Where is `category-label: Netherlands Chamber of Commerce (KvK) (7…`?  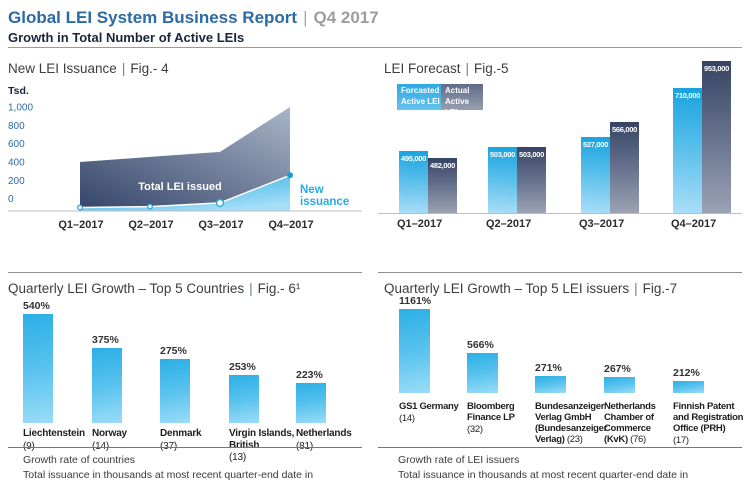
category-label: Netherlands Chamber of Commerce (KvK) (7… is located at coordinates (636, 423).